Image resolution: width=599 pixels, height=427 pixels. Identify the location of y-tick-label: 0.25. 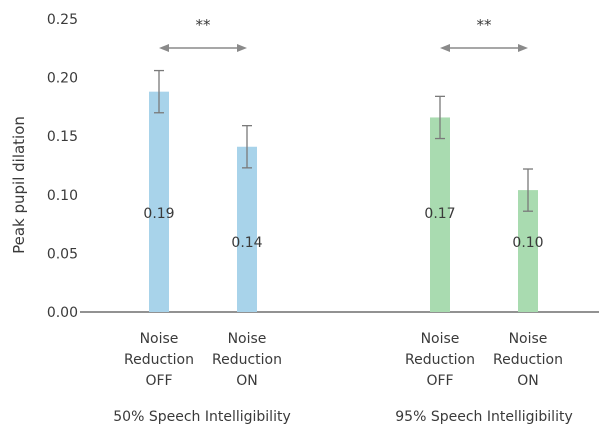
(62, 20).